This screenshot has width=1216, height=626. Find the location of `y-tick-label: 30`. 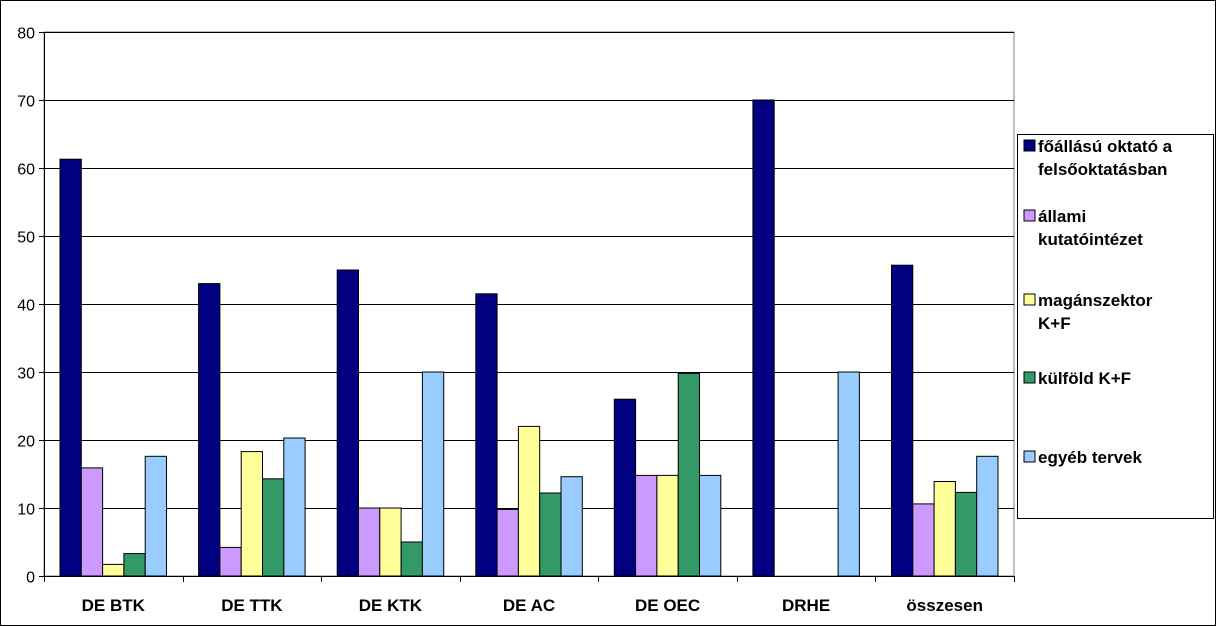

y-tick-label: 30 is located at coordinates (26, 374).